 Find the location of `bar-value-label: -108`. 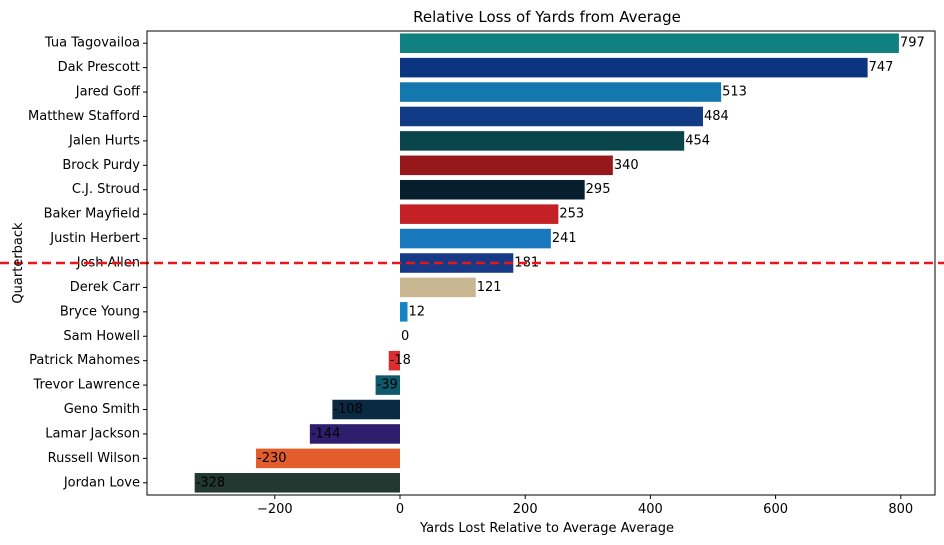

bar-value-label: -108 is located at coordinates (348, 409).